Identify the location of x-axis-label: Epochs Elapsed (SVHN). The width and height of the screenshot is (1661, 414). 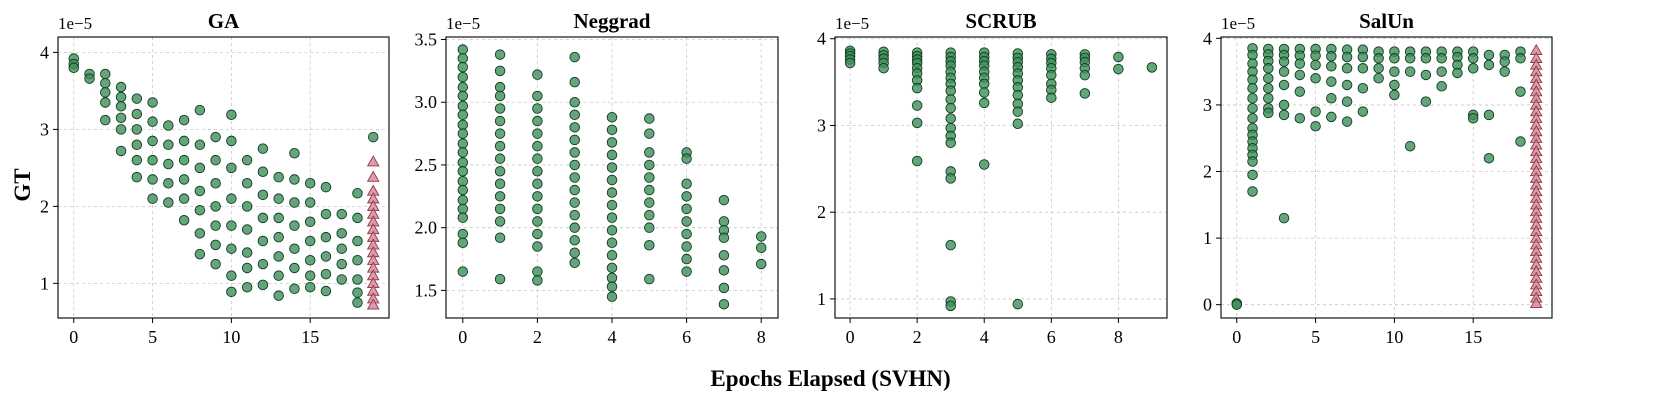
(830, 378).